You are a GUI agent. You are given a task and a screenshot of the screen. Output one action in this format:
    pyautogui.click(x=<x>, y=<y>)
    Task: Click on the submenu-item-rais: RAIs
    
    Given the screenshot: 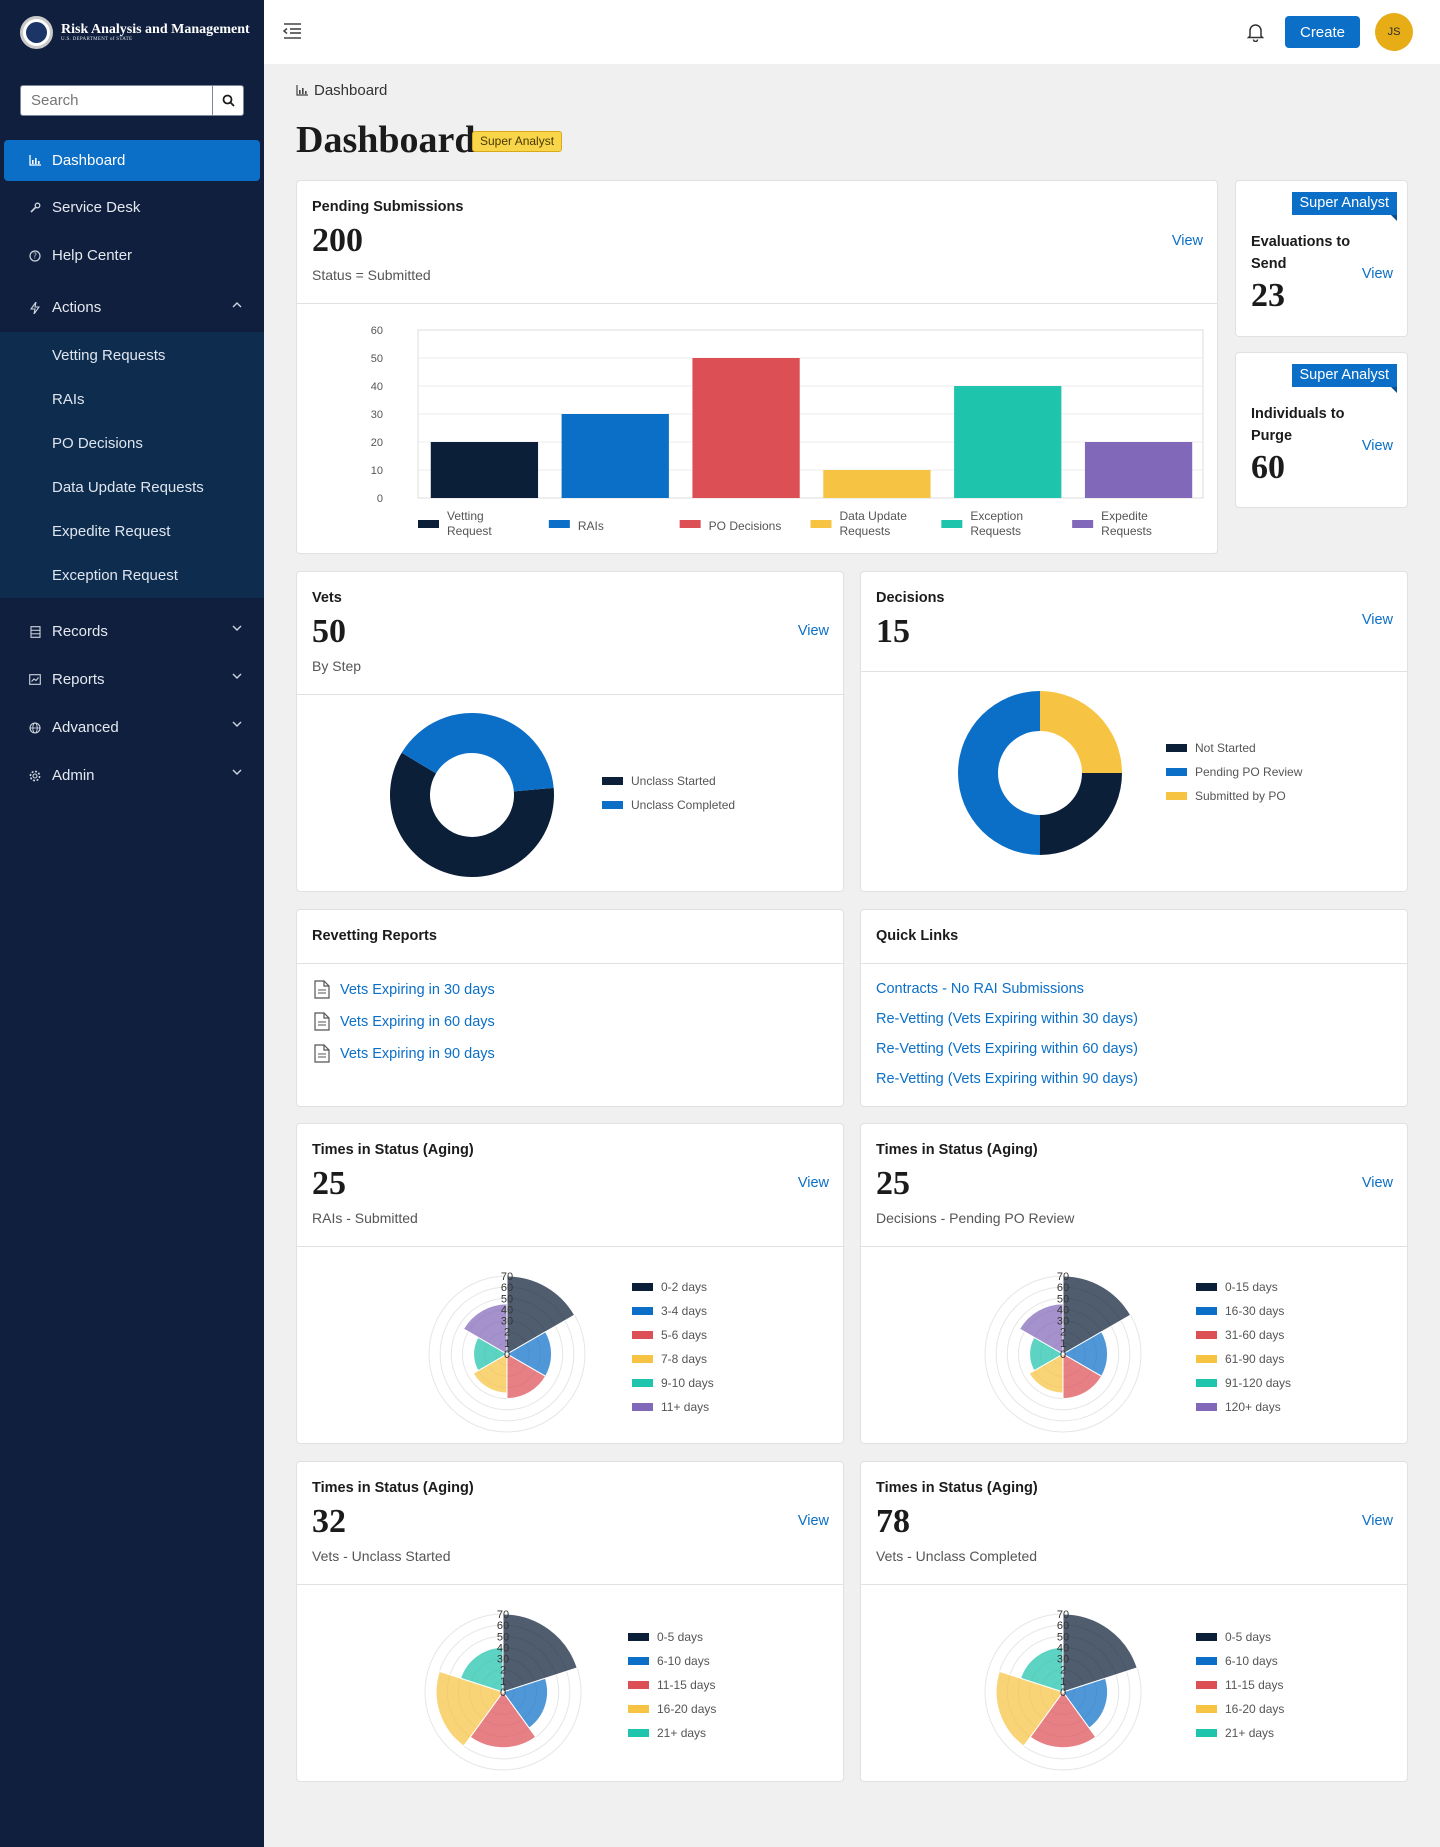 What is the action you would take?
    pyautogui.click(x=68, y=399)
    